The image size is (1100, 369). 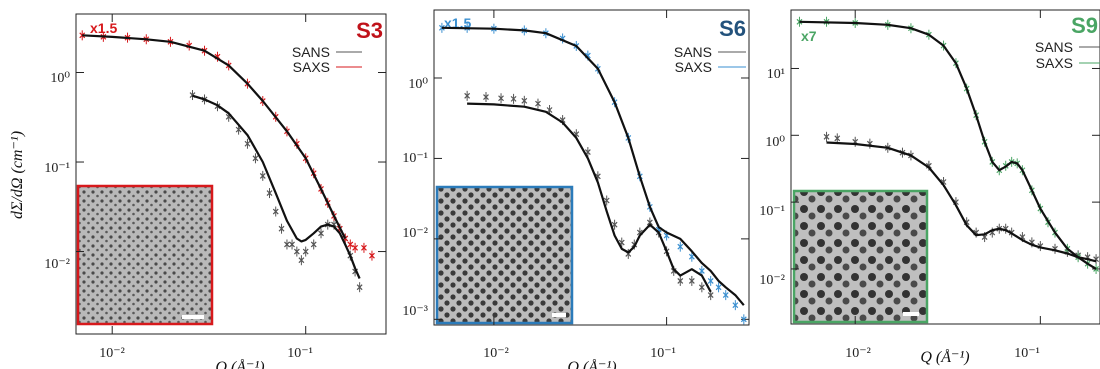 What do you see at coordinates (103, 28) in the screenshot?
I see `scale-factor-label: x1.5` at bounding box center [103, 28].